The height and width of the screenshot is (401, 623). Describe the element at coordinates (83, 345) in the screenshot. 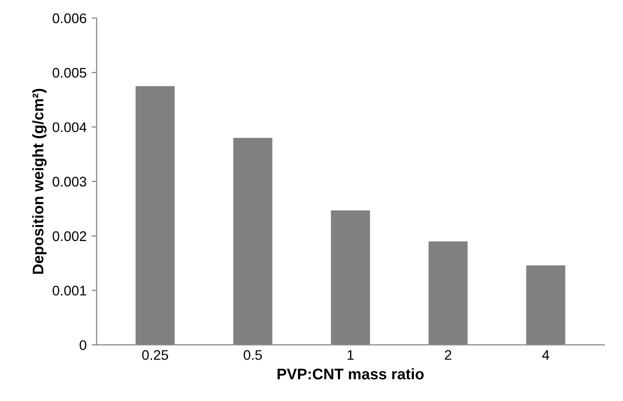

I see `y-tick-label: 0` at that location.